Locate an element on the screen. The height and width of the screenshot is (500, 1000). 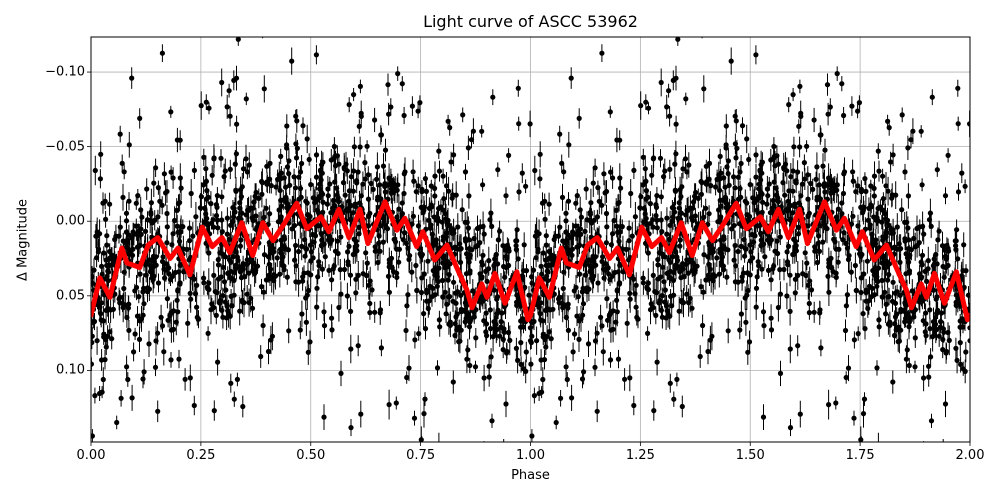
y-tick-label: 0.00 is located at coordinates (70, 221).